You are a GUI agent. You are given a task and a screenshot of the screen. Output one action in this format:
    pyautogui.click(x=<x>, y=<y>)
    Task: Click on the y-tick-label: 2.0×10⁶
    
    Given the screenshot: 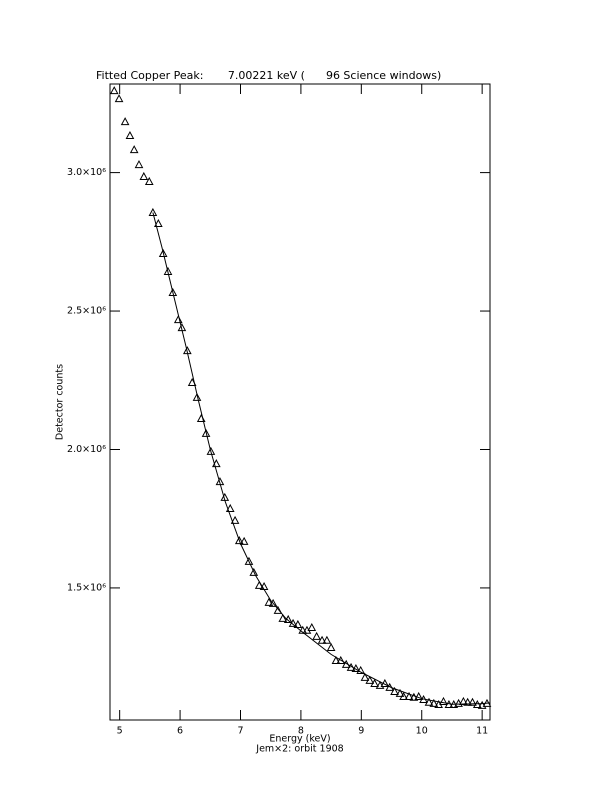 What is the action you would take?
    pyautogui.click(x=86, y=449)
    